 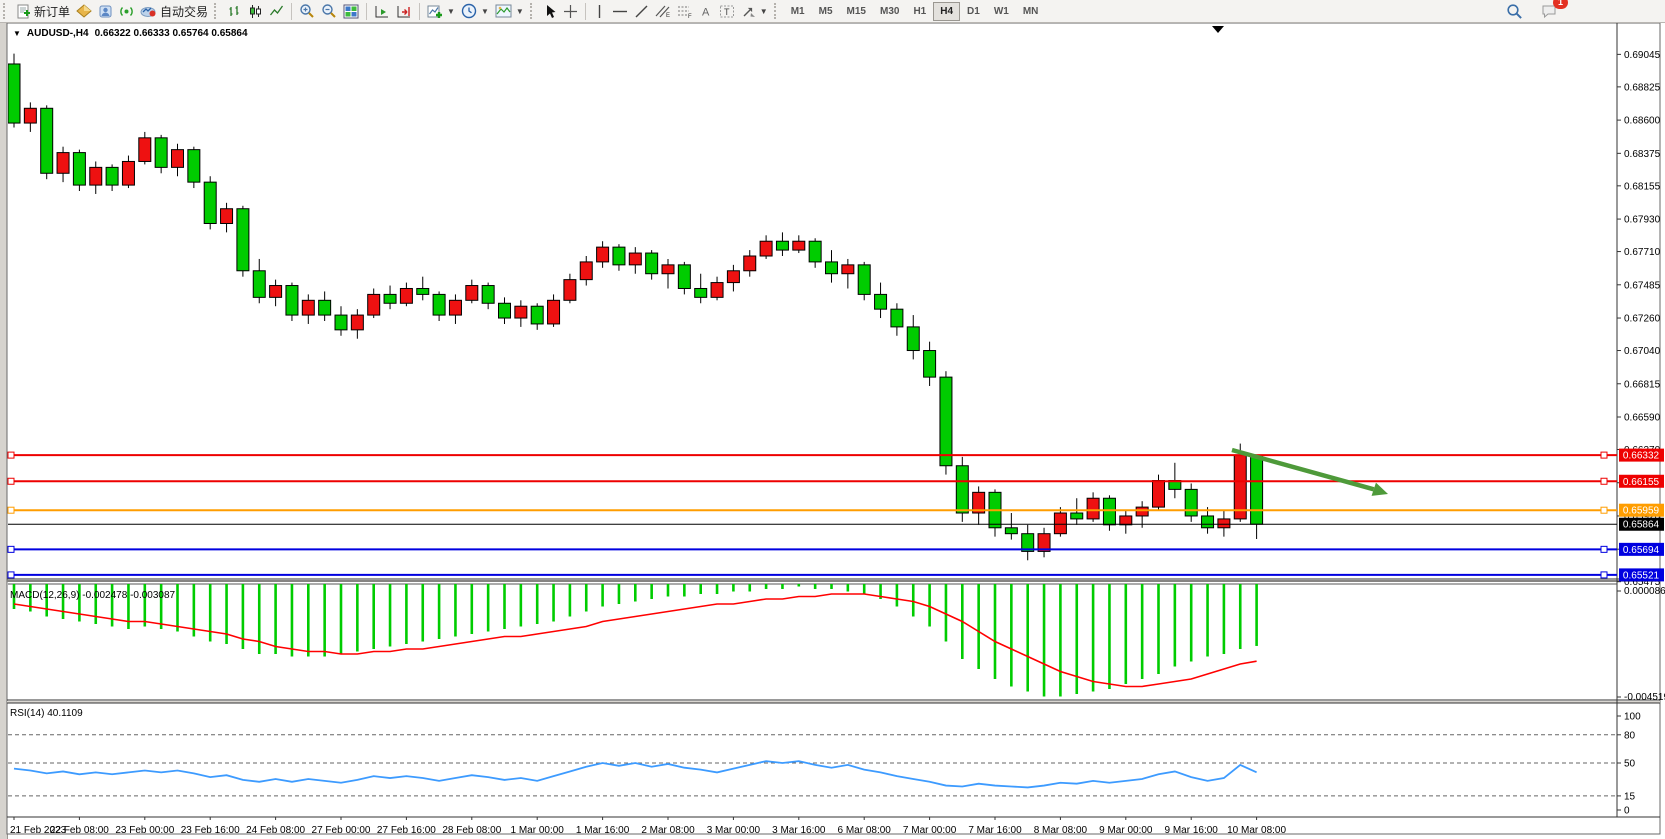 I want to click on svg-text: F, so click(x=690, y=16).